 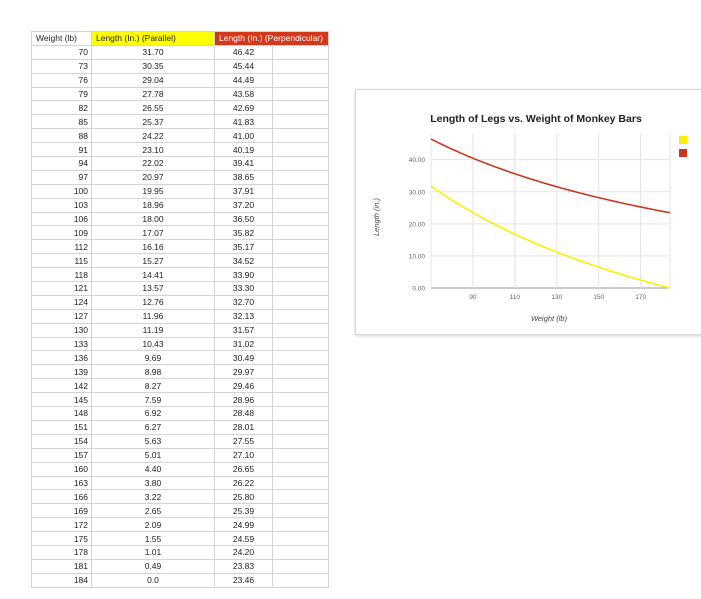 I want to click on cell-weight: 145, so click(x=61, y=400).